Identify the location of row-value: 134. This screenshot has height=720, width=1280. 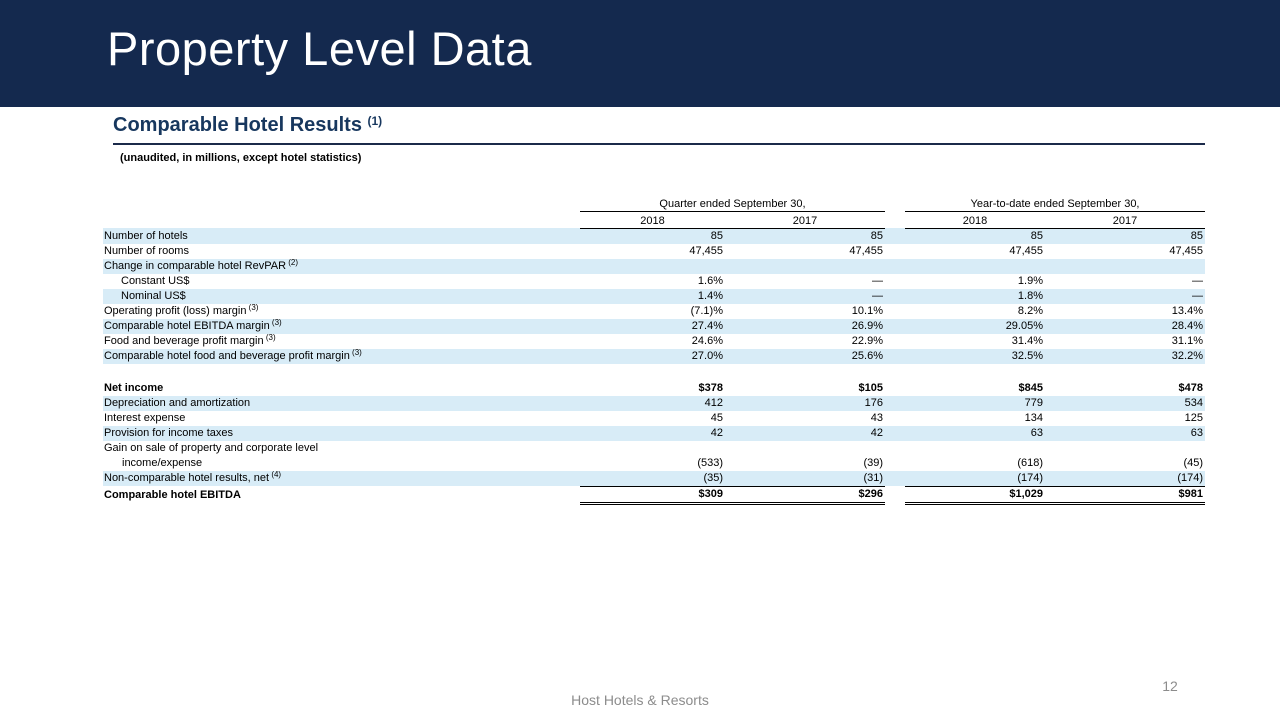
(1033, 417).